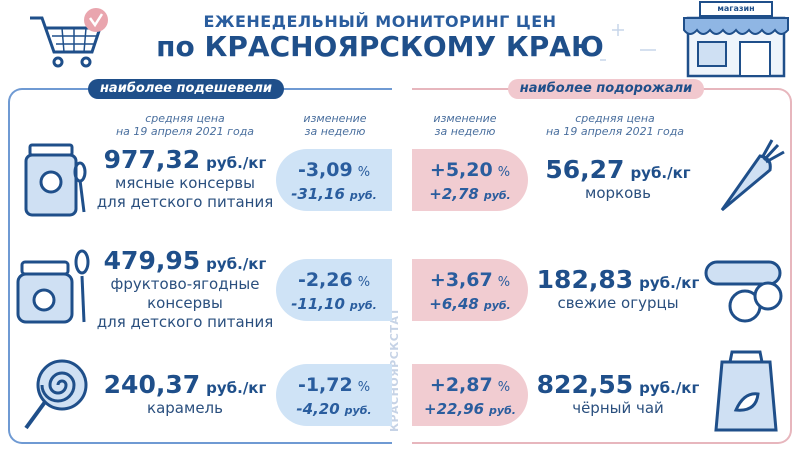  I want to click on change-pct-line: -2,26%, so click(334, 281).